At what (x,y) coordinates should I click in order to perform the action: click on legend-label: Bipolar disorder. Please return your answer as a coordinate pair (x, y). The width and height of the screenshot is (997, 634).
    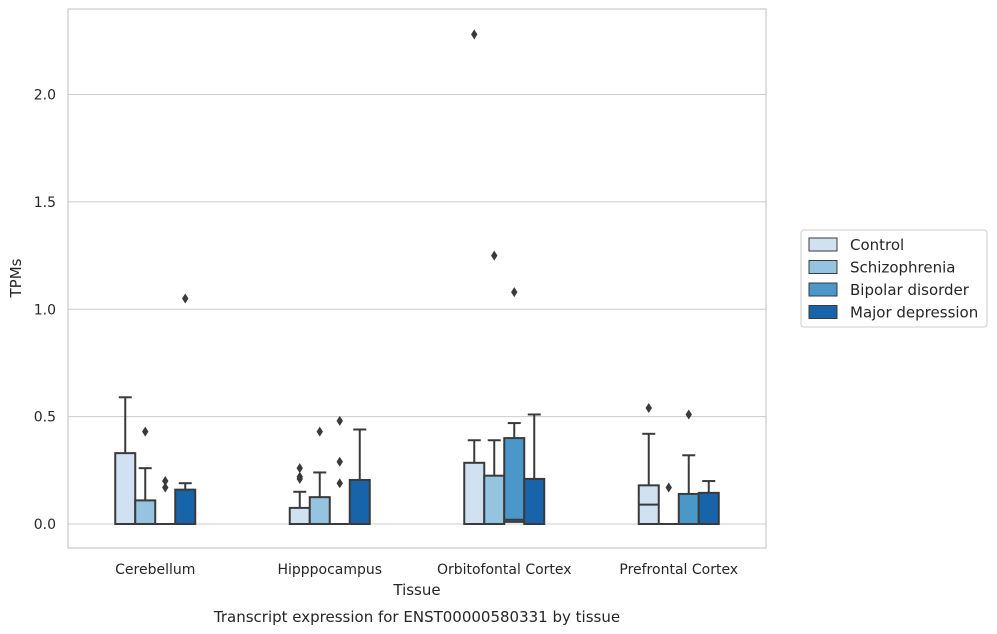
    Looking at the image, I should click on (910, 290).